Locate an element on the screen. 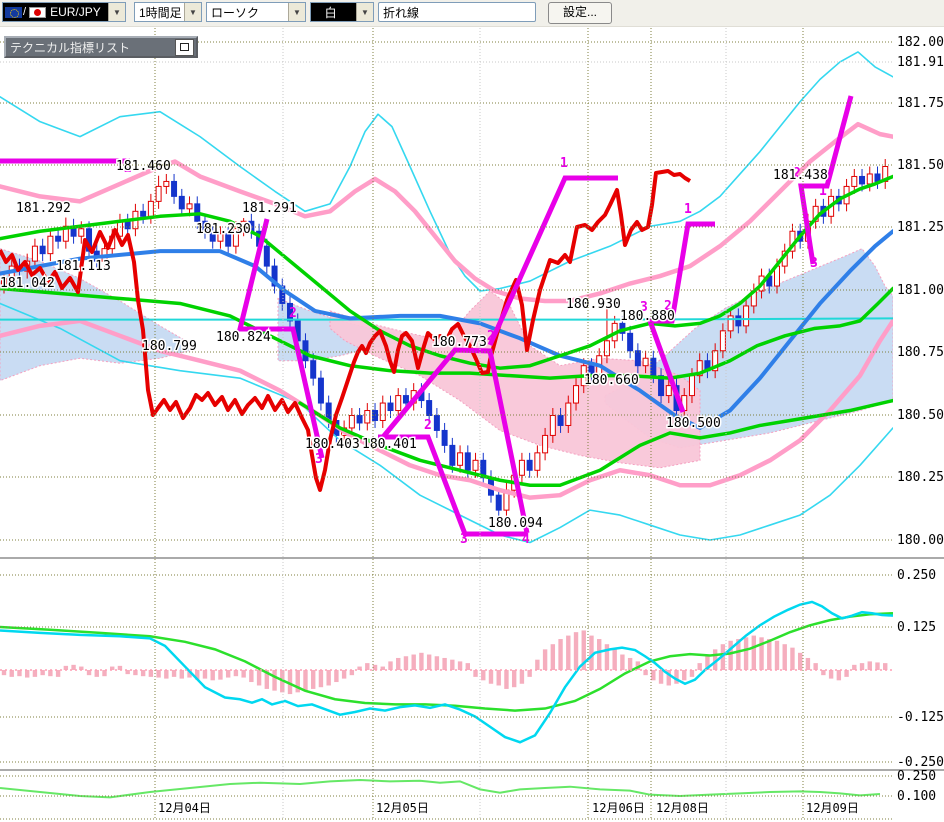  wave-number-label: 3 is located at coordinates (319, 459).